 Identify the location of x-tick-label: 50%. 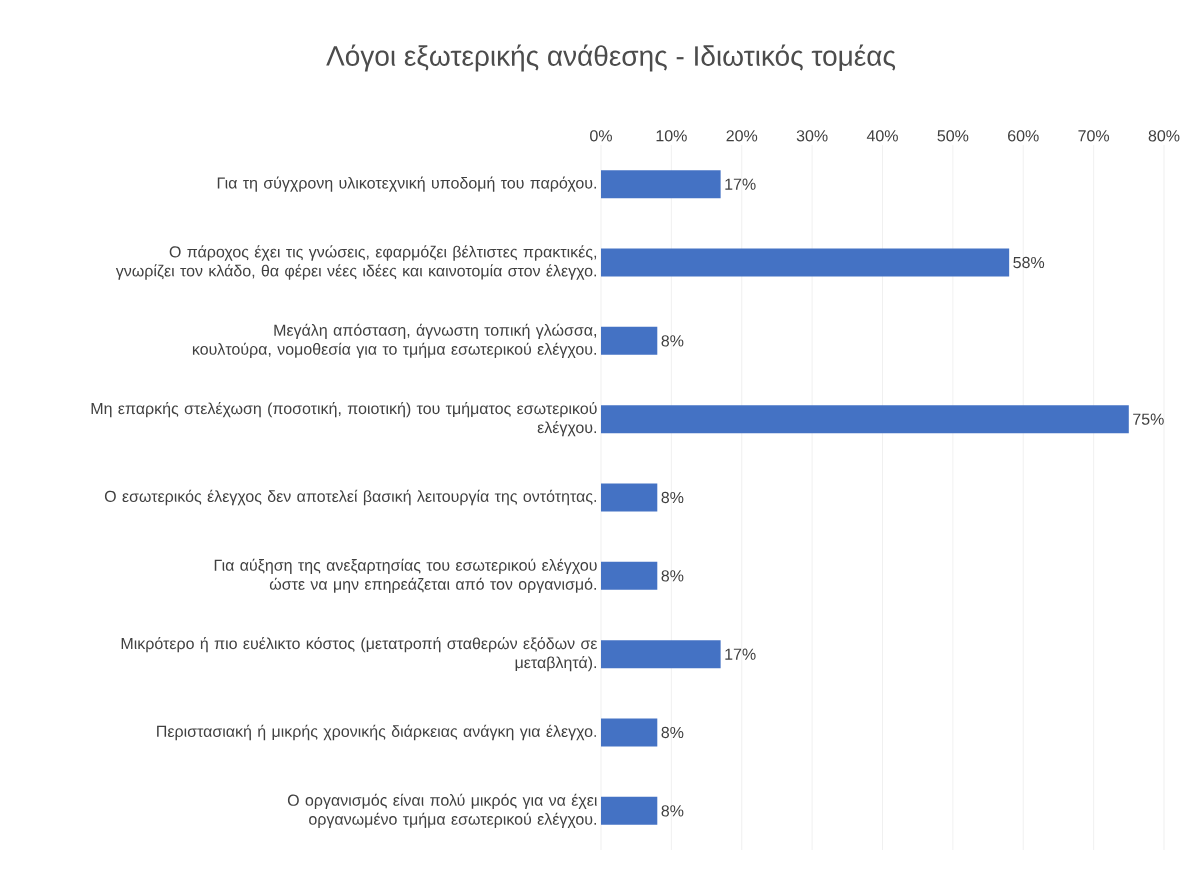
(953, 136).